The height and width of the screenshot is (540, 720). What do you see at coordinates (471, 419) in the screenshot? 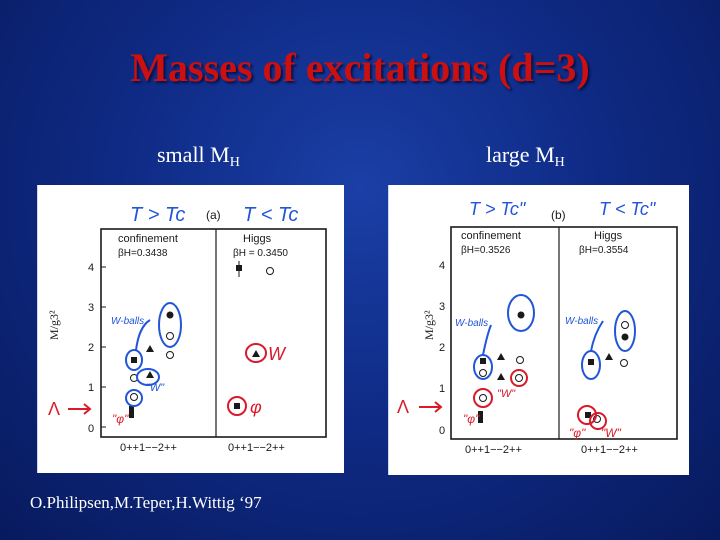
I see `anno-phi-quoted-b: "φ"` at bounding box center [471, 419].